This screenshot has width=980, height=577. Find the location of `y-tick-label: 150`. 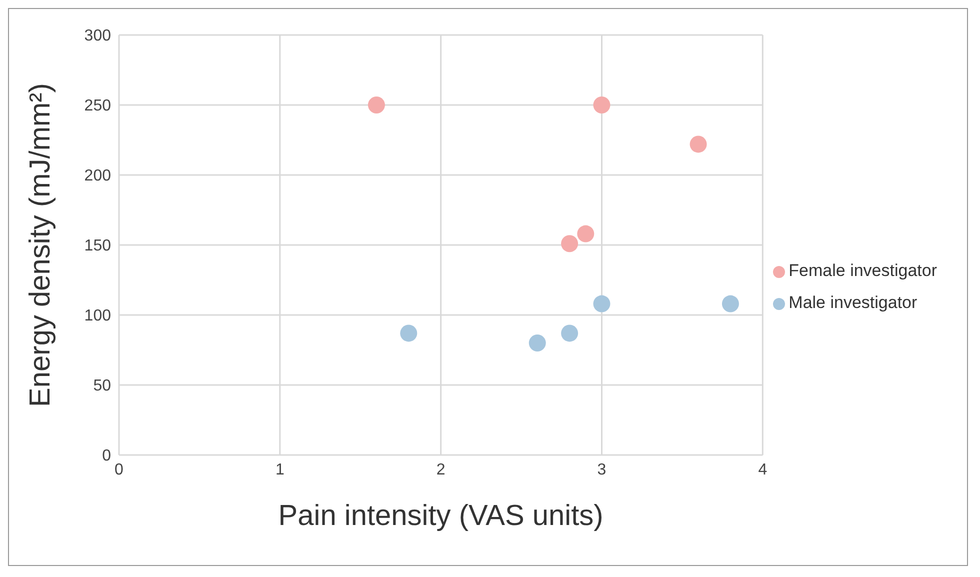

y-tick-label: 150 is located at coordinates (98, 246).